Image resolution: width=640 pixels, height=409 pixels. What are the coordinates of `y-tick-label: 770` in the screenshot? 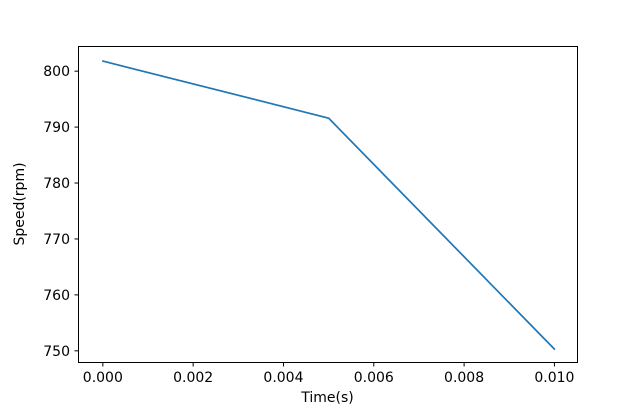 It's located at (56, 240).